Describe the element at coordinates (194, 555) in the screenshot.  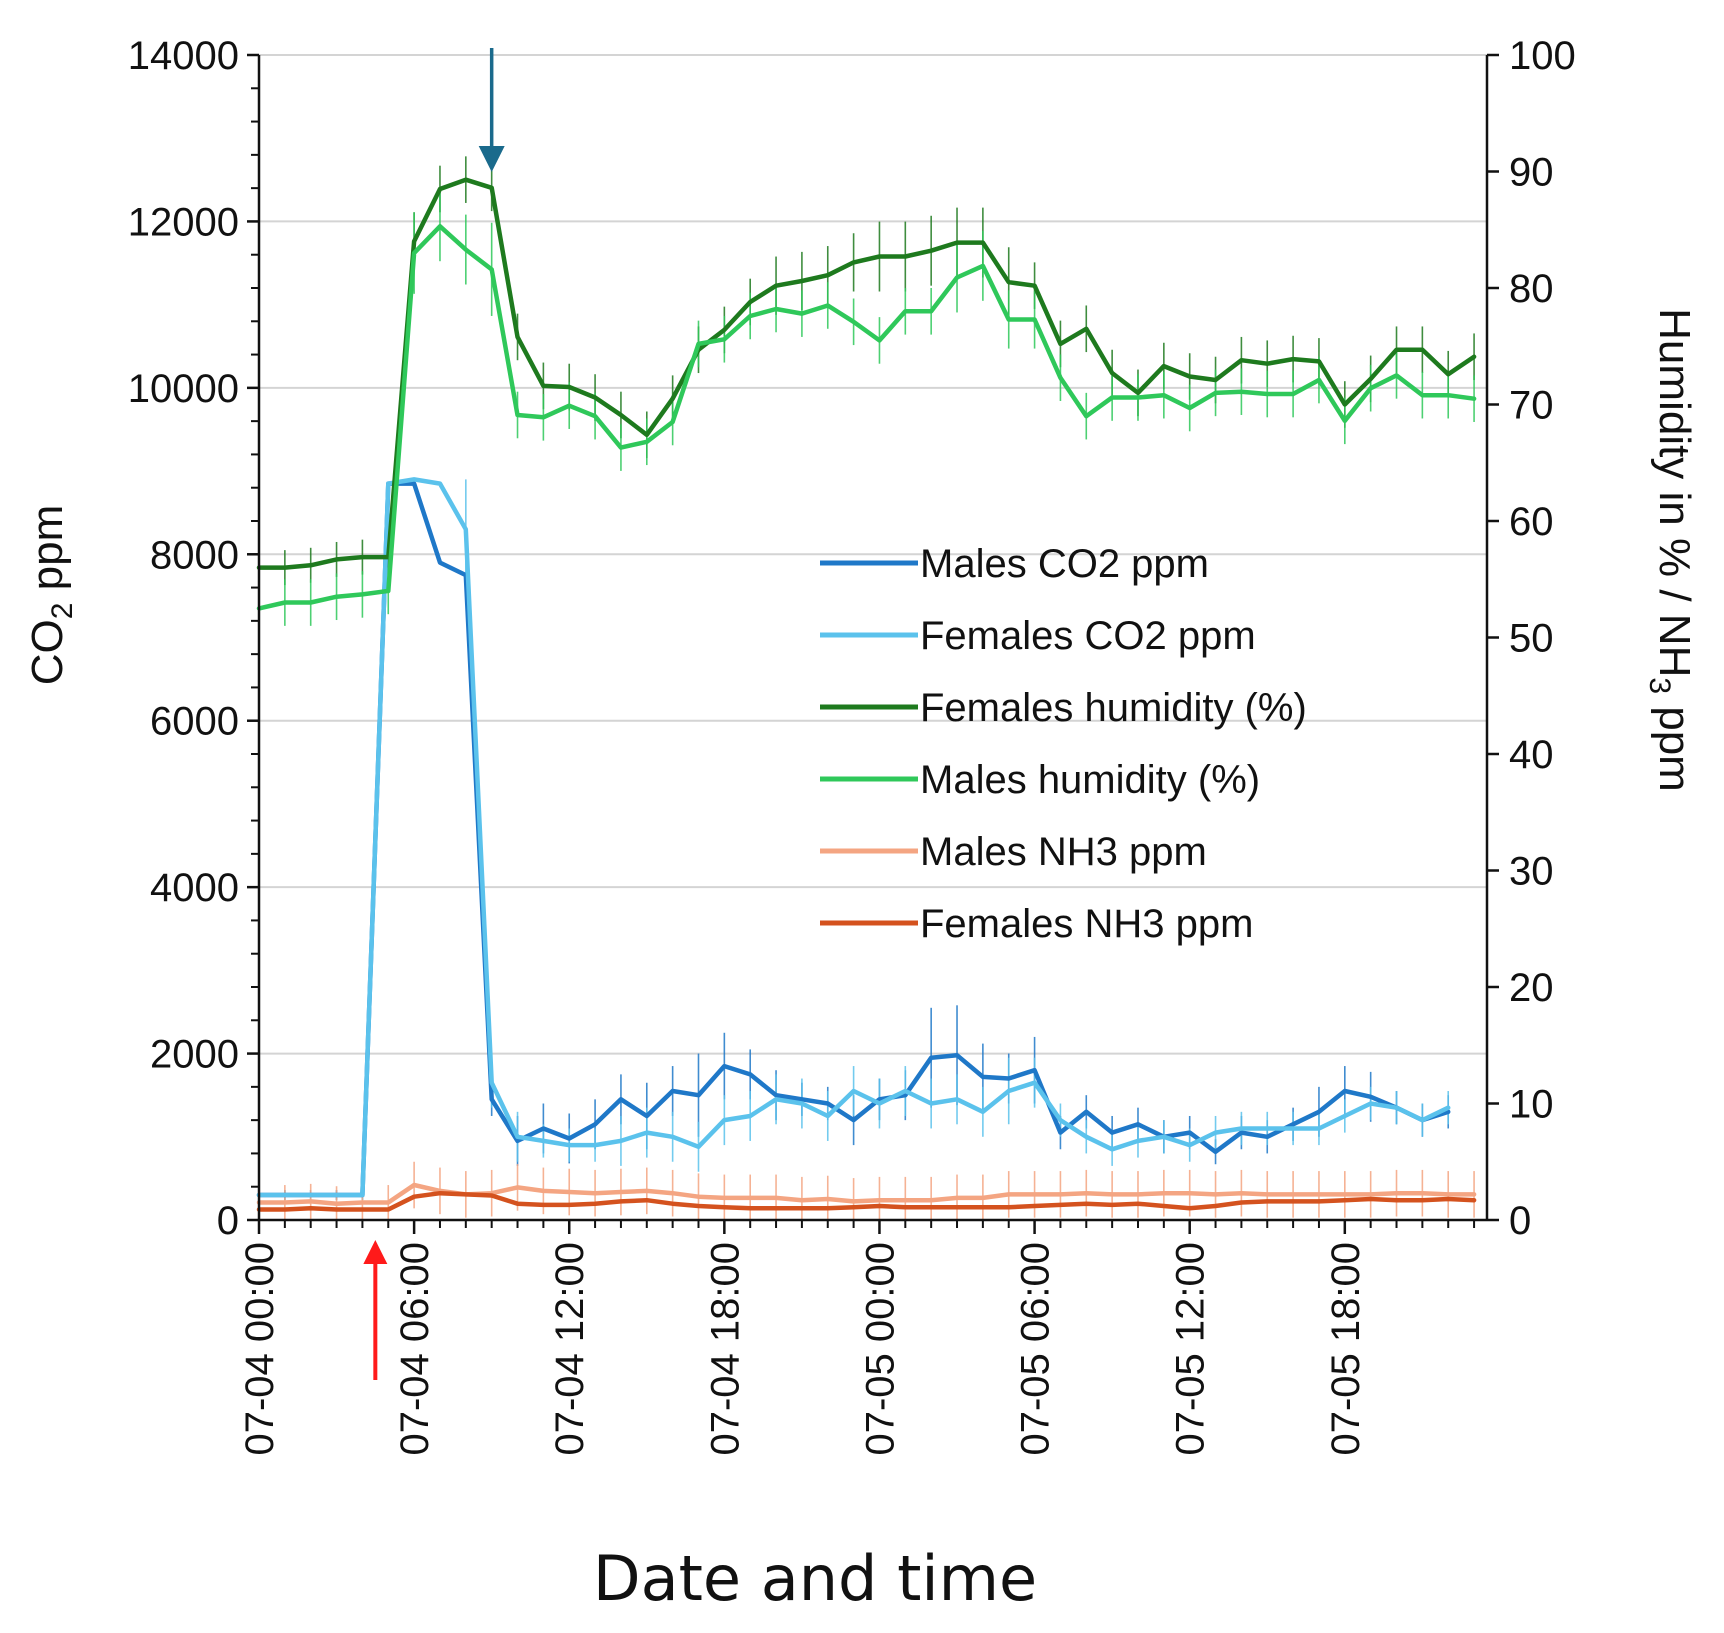
I see `left-tick-label: 8000` at that location.